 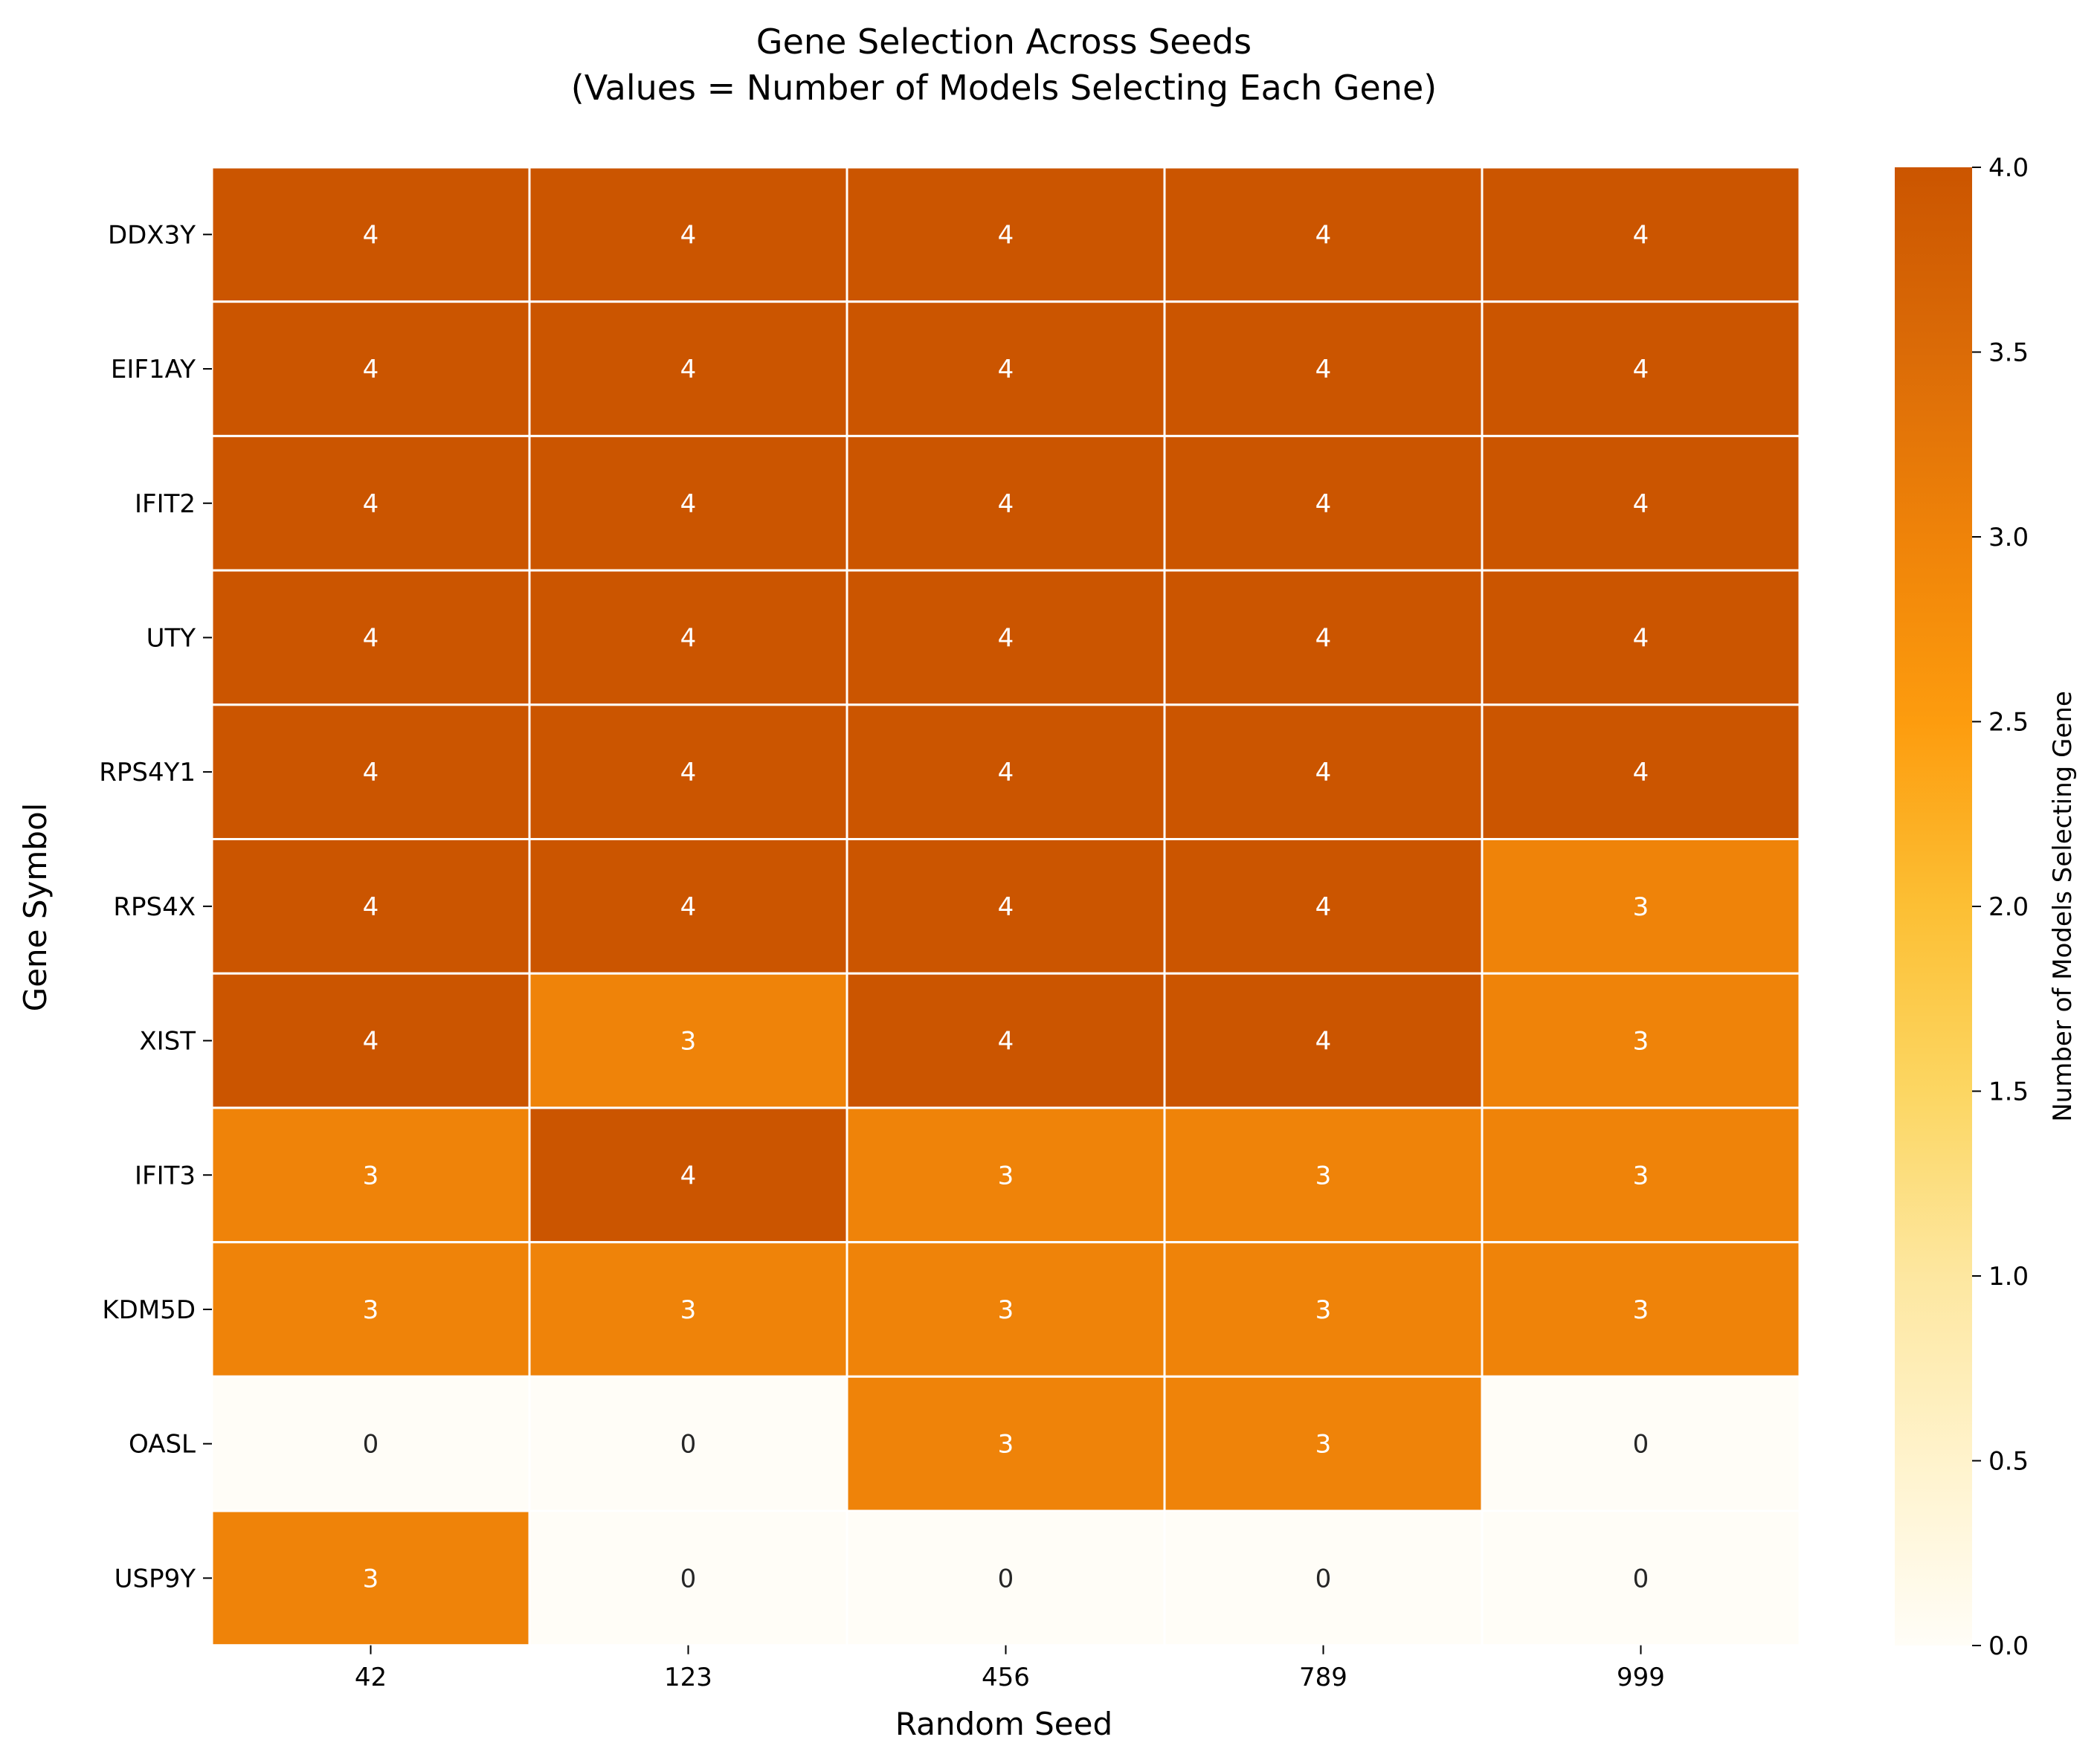 What do you see at coordinates (1003, 1724) in the screenshot?
I see `x-axis-title: Random Seed` at bounding box center [1003, 1724].